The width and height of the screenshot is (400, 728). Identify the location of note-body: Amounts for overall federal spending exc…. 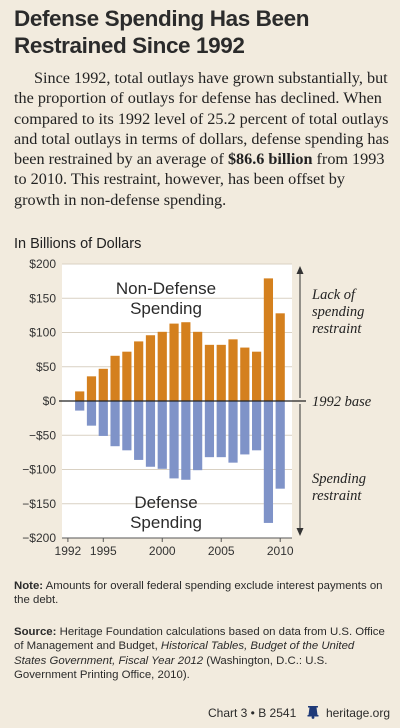
(198, 593).